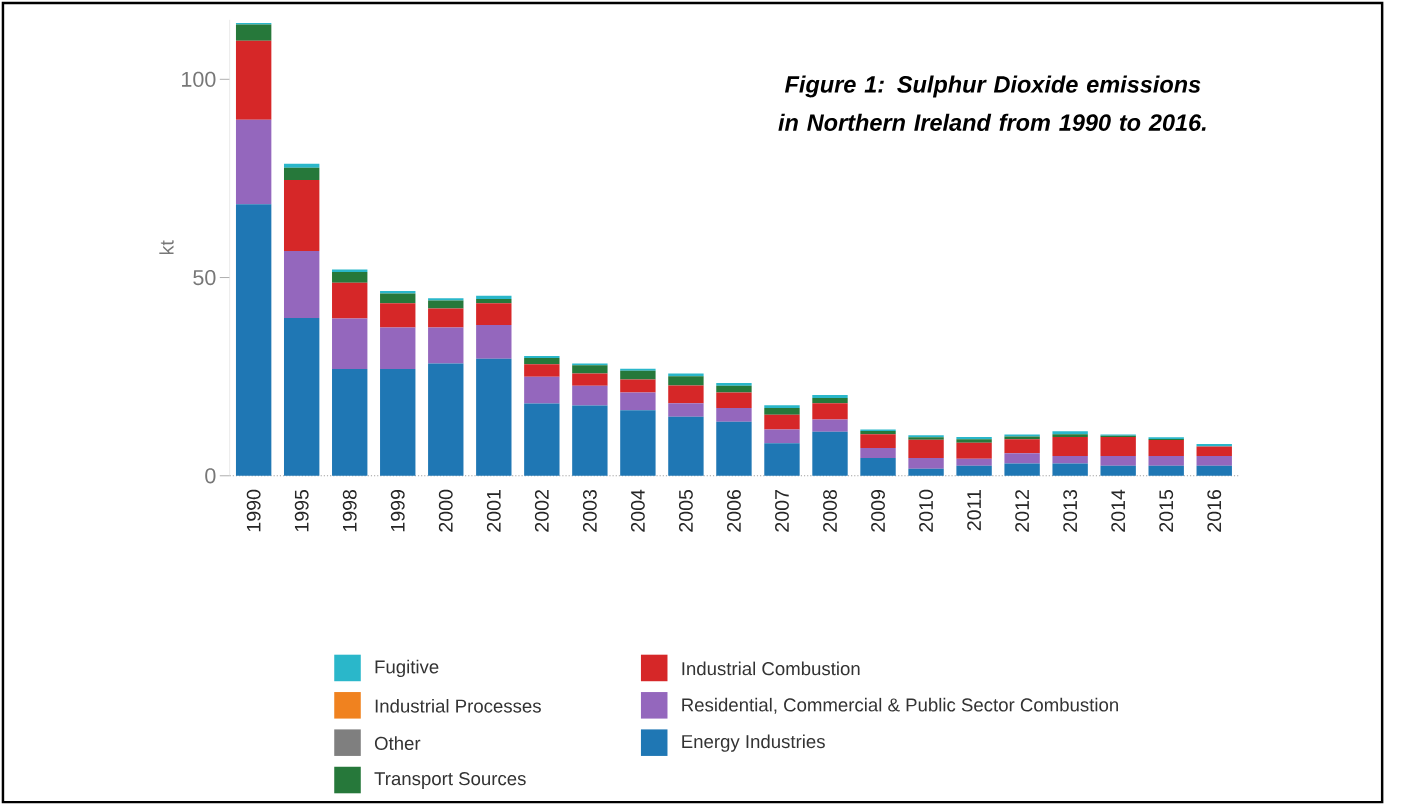  What do you see at coordinates (1166, 510) in the screenshot?
I see `x-tick-label: 2015` at bounding box center [1166, 510].